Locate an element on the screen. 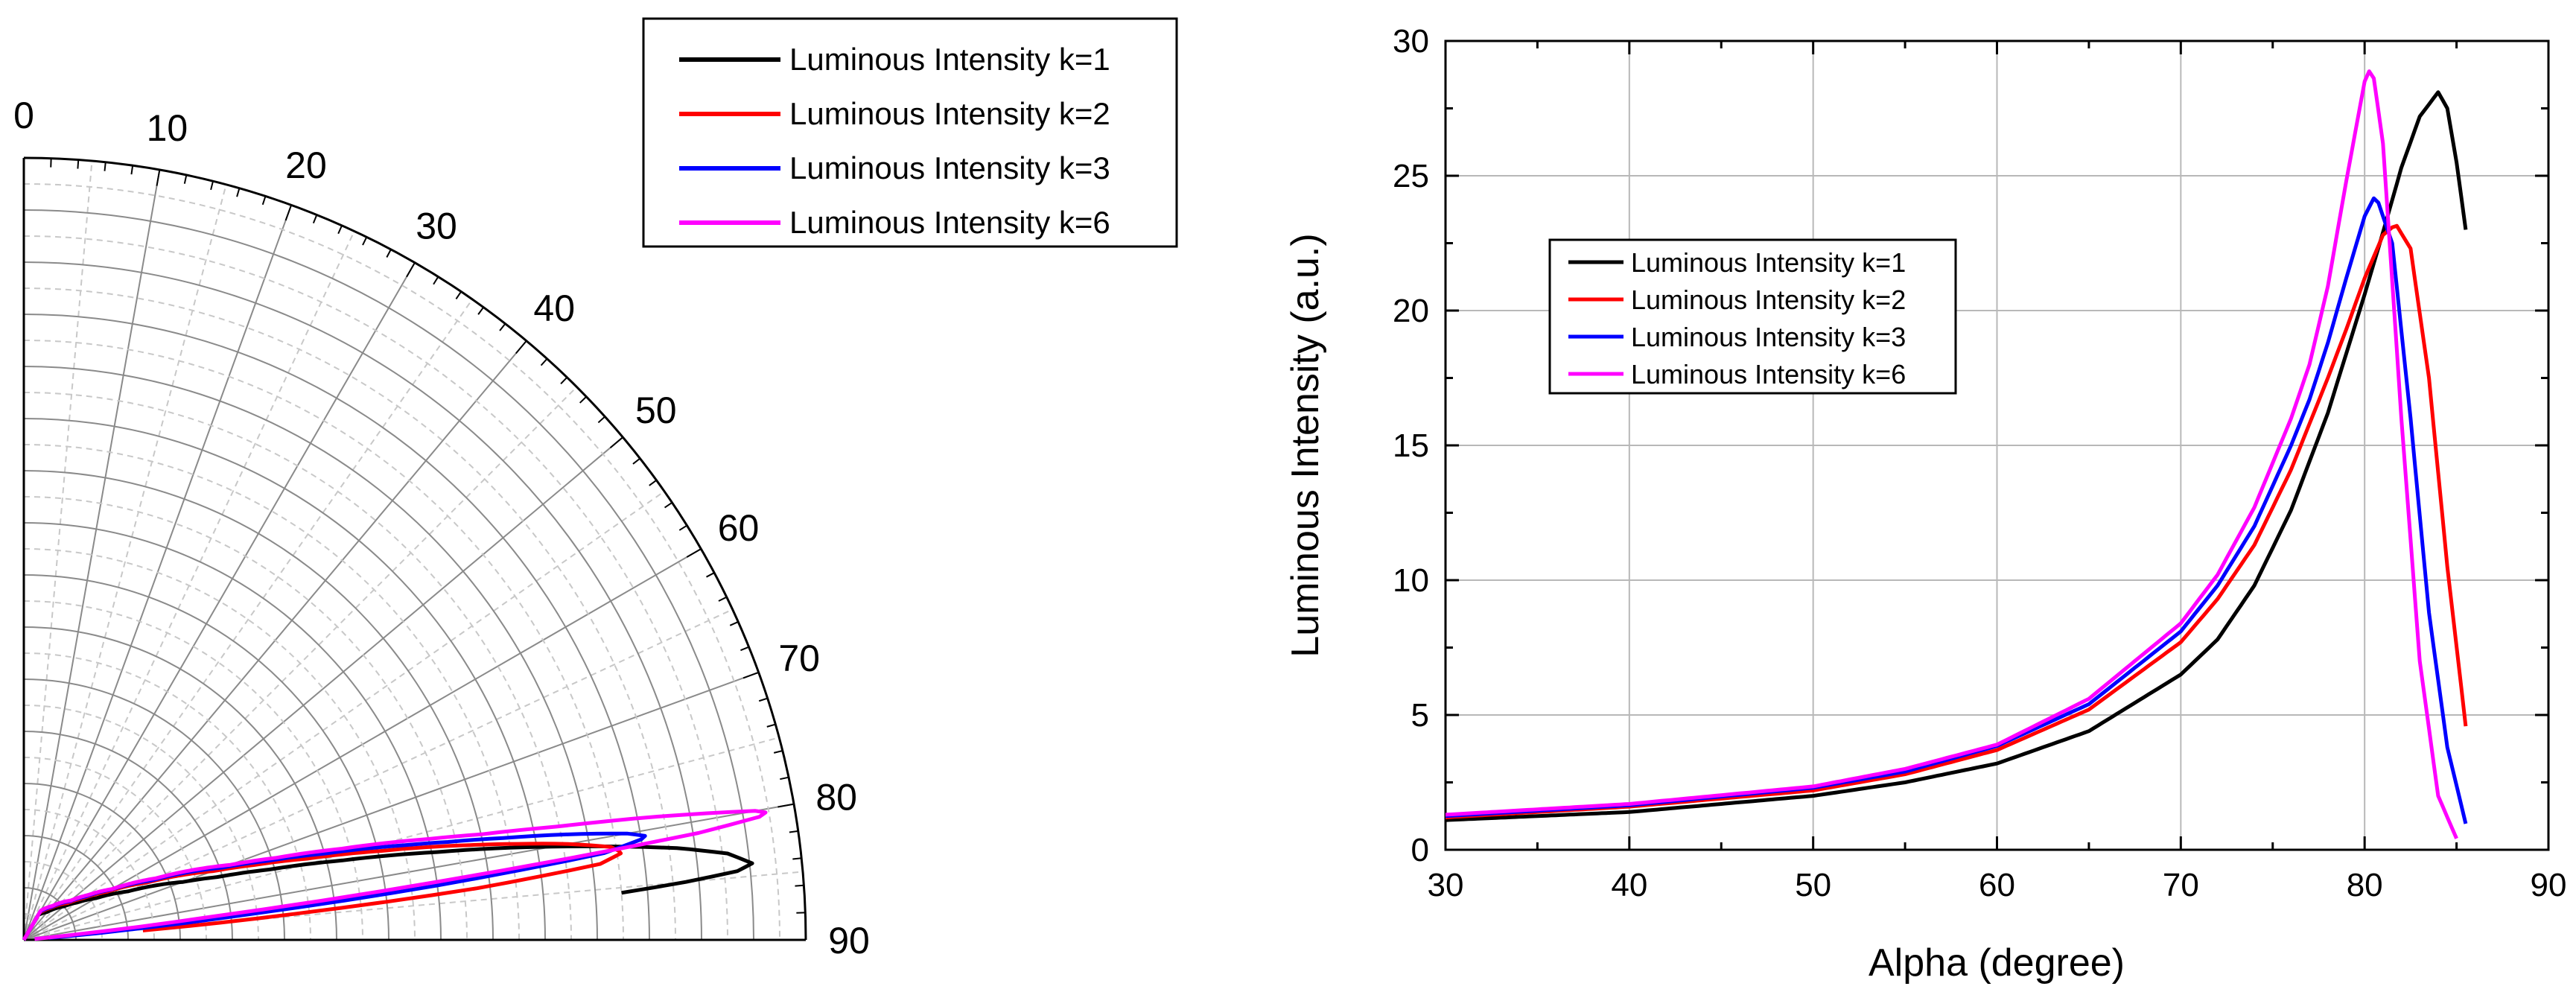  x-tick-label: 90 is located at coordinates (2549, 885).